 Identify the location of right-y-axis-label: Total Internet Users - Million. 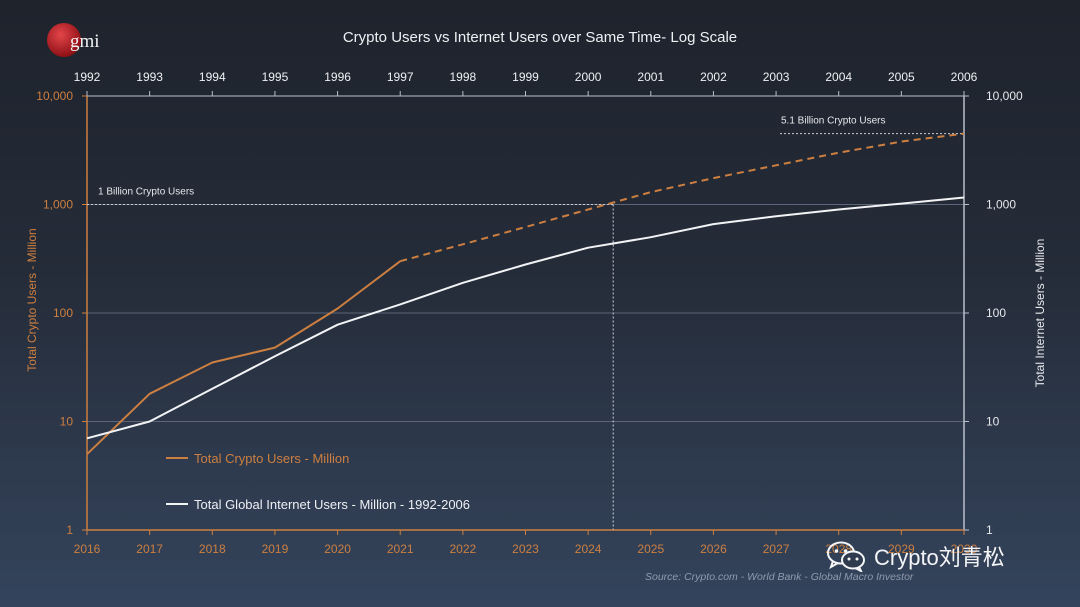
(1040, 313).